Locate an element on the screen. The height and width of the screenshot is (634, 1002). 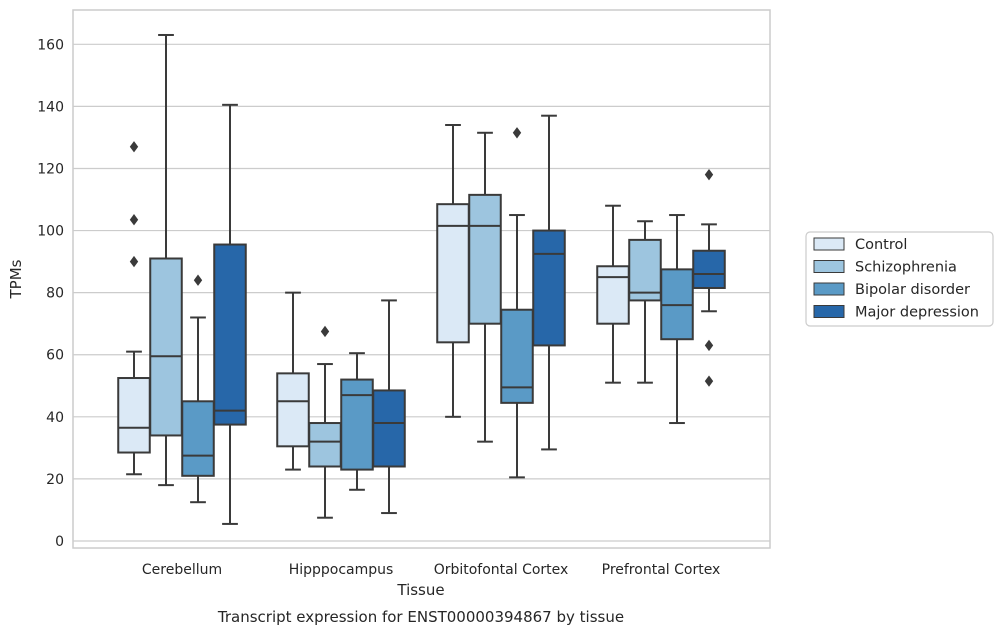
legend-item: Schizophrenia is located at coordinates (885, 268).